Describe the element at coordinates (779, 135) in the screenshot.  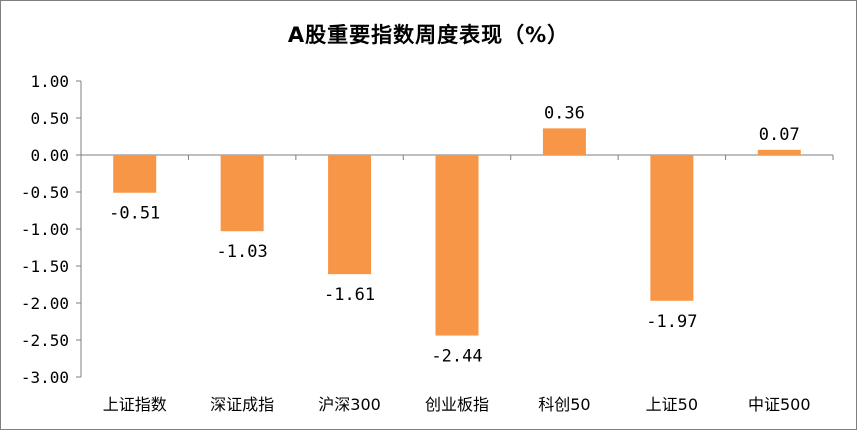
I see `data-label: 0.07` at that location.